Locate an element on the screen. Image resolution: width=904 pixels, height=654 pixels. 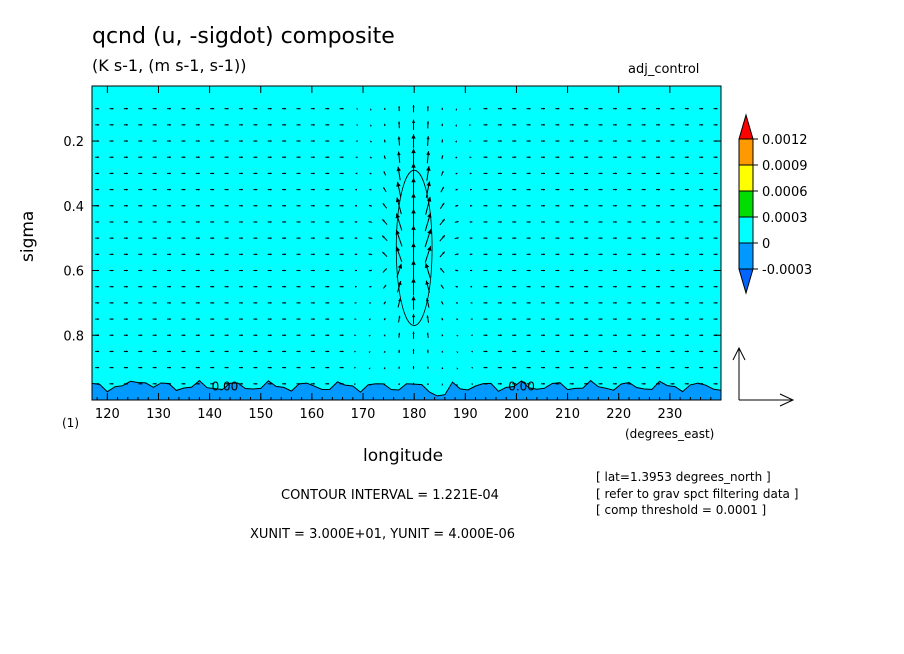
x-tick-label-170: 170 is located at coordinates (363, 414).